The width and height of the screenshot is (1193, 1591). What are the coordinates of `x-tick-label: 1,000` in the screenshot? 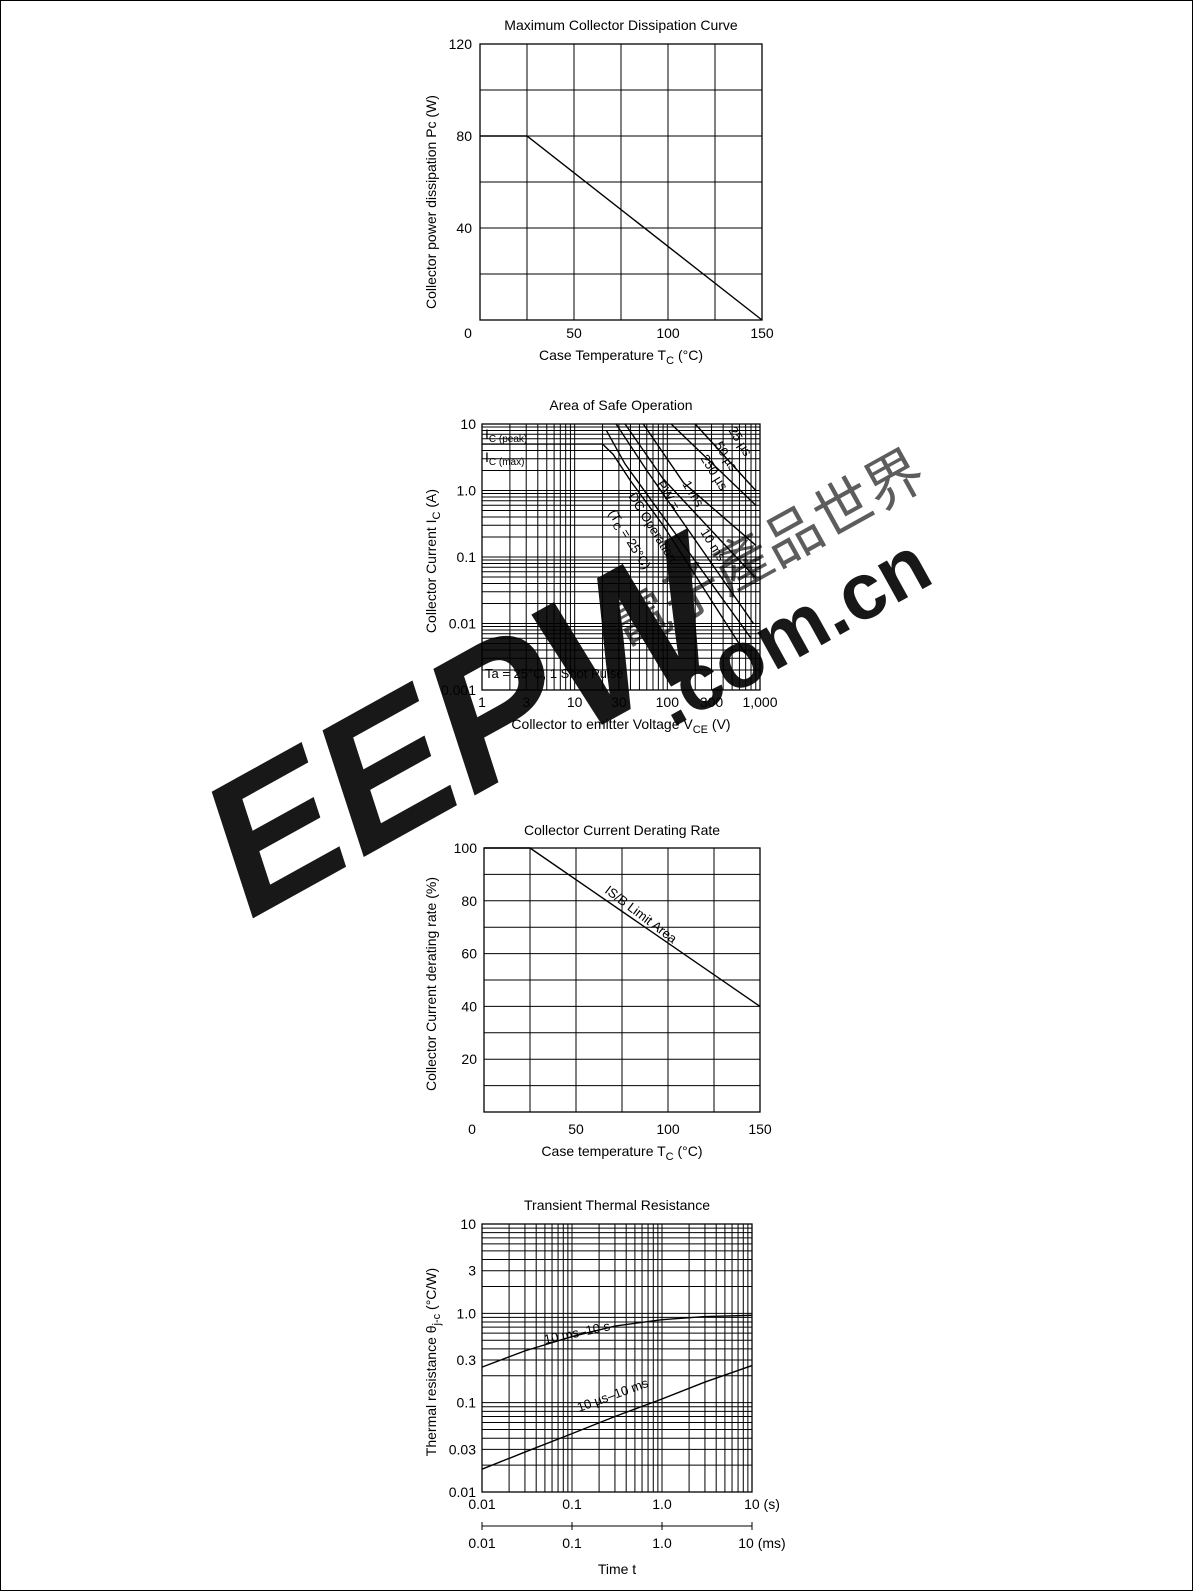 It's located at (759, 702).